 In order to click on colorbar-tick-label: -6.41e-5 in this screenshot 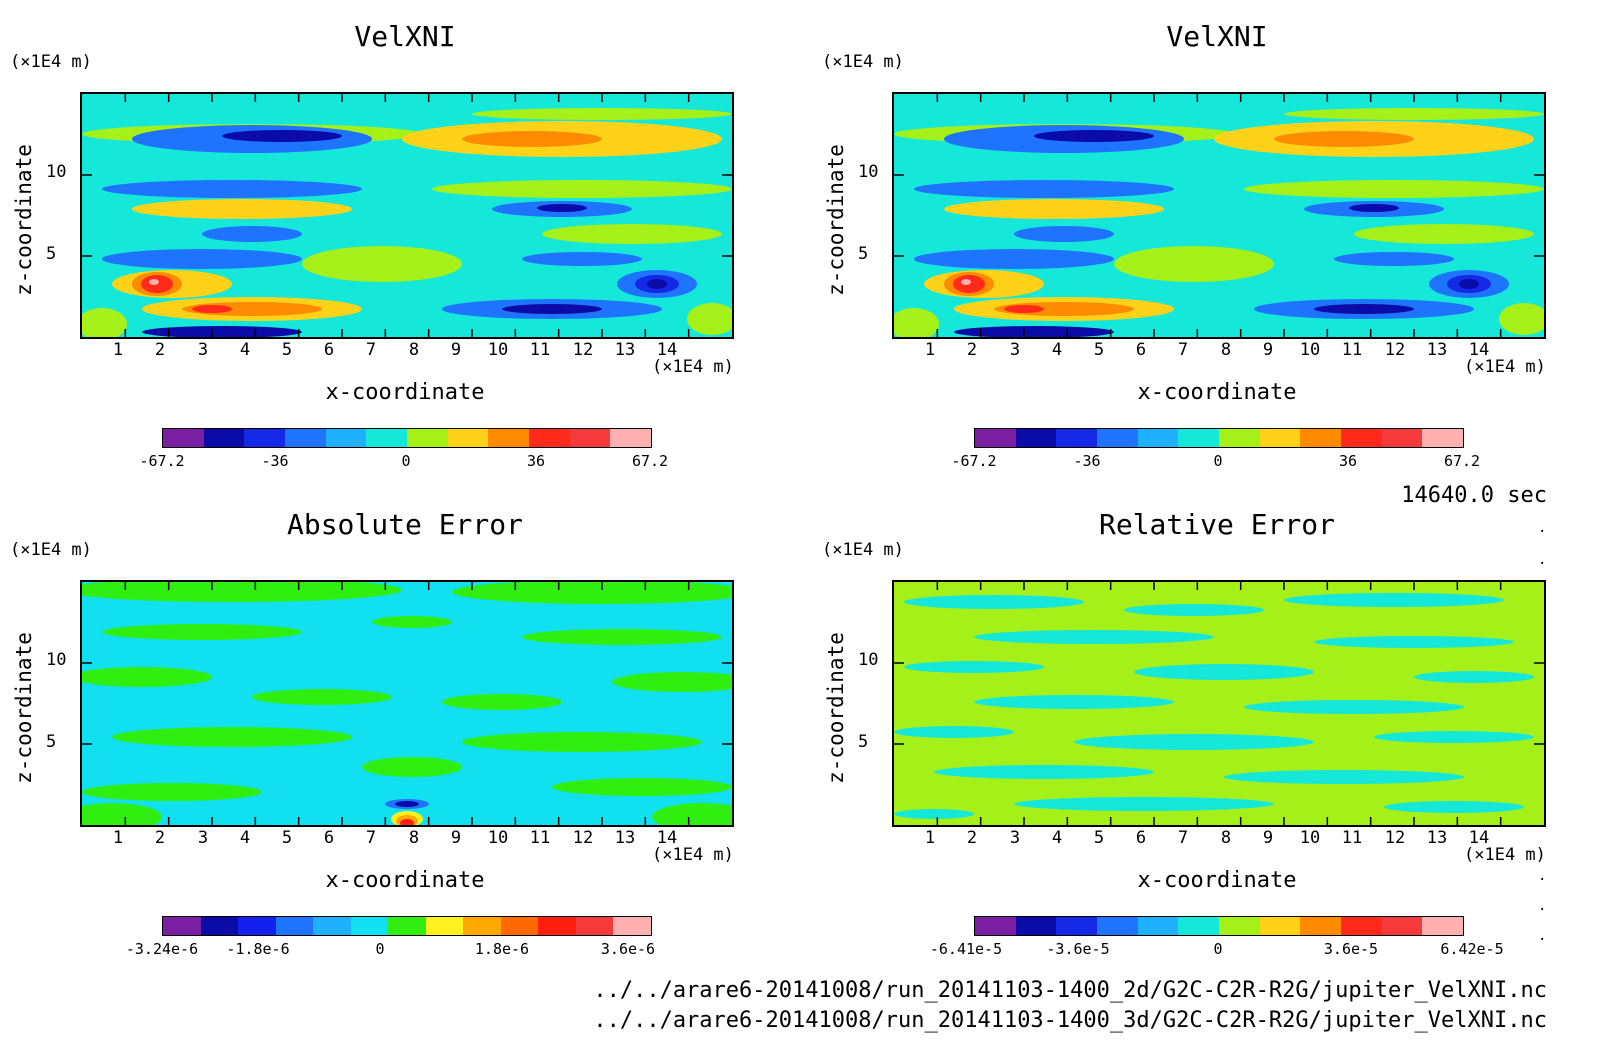, I will do `click(966, 949)`.